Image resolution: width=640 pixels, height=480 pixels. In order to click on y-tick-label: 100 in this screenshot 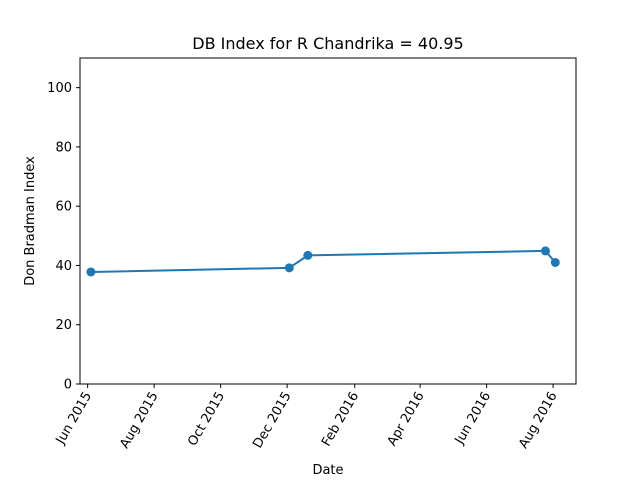, I will do `click(59, 88)`.